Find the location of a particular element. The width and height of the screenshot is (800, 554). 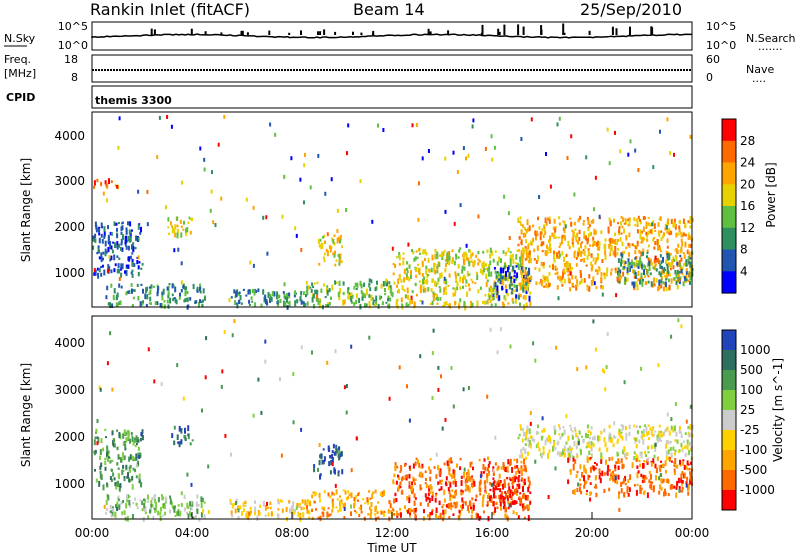

nsky-label: N.Sky is located at coordinates (20, 38).